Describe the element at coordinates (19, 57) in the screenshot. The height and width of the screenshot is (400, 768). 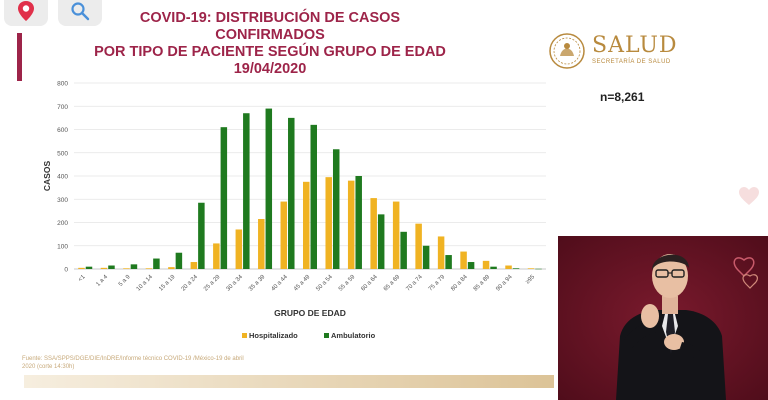
I see `accent-bar` at that location.